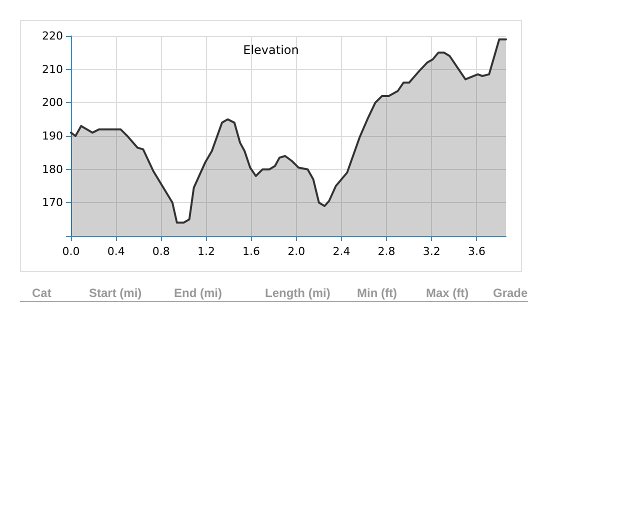  Describe the element at coordinates (251, 251) in the screenshot. I see `x-tick-label: 1.6` at that location.